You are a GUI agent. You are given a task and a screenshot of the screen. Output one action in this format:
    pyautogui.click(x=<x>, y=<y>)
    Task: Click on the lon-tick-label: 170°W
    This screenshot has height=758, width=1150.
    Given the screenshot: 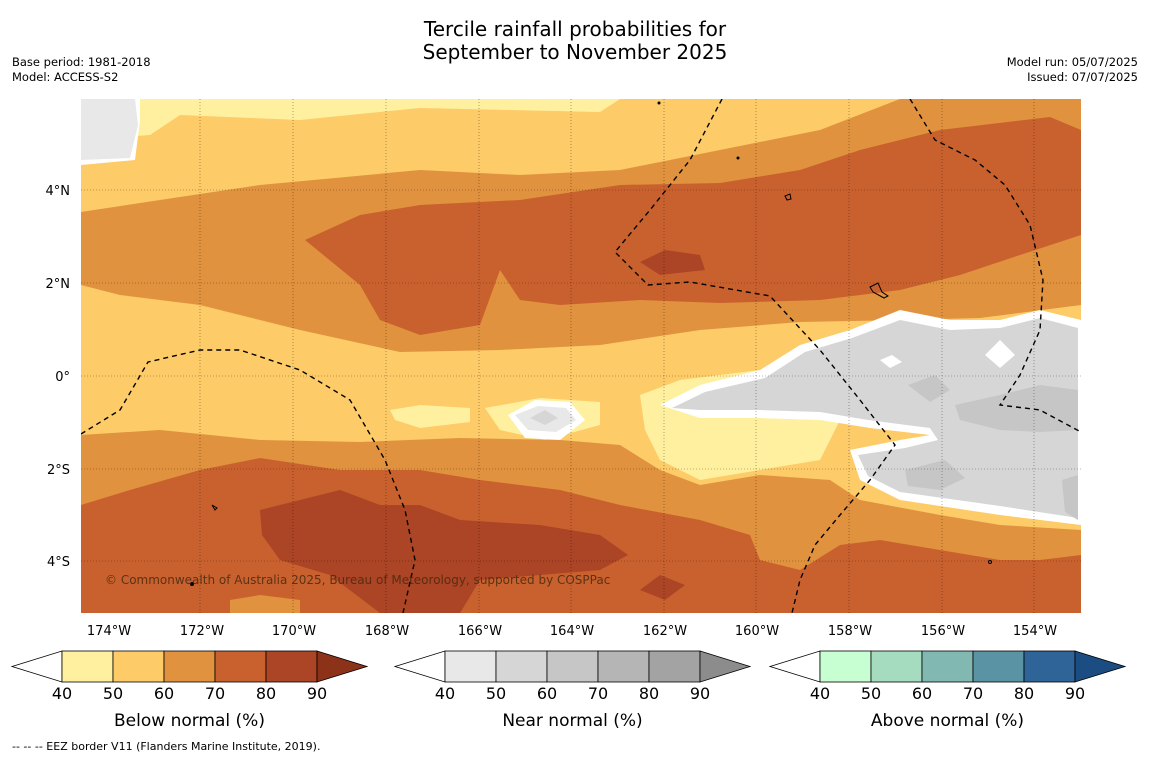 What is the action you would take?
    pyautogui.click(x=294, y=631)
    